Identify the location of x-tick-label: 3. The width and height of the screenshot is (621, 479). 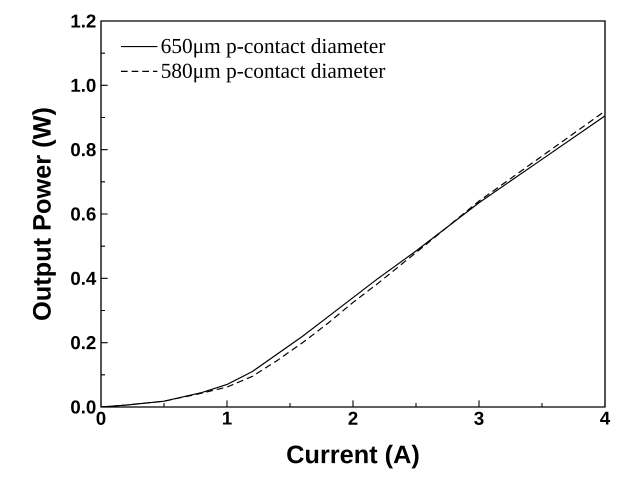
(479, 418).